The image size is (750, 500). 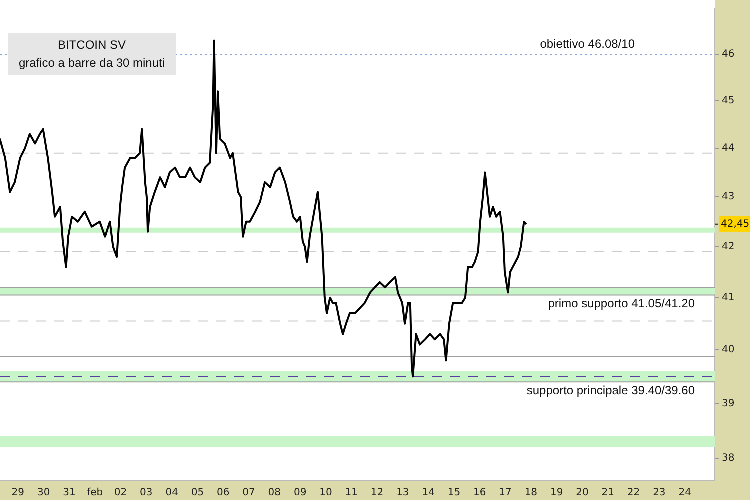 What do you see at coordinates (505, 493) in the screenshot?
I see `x-tick-label: 17` at bounding box center [505, 493].